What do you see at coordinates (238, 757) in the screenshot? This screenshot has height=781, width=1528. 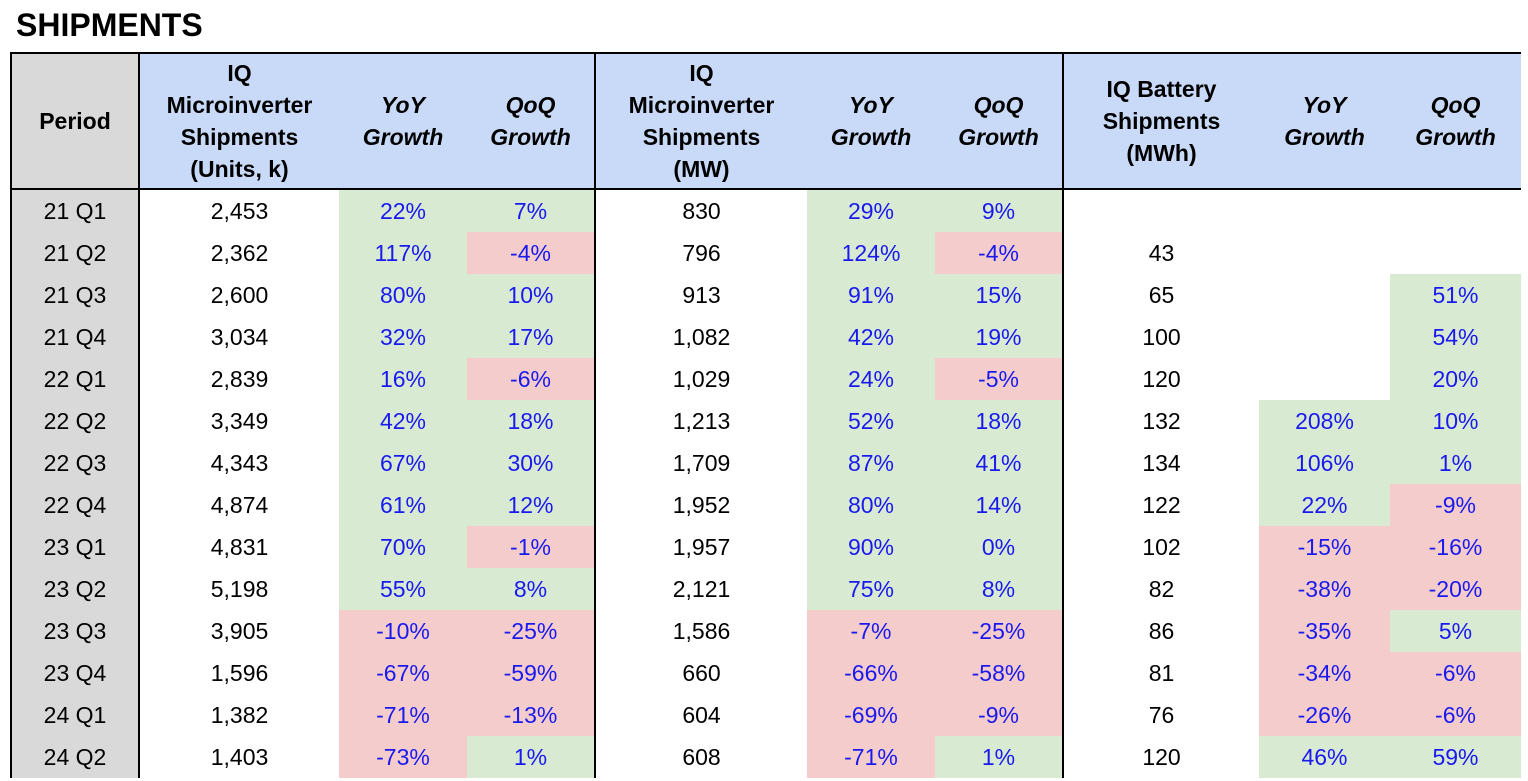 I see `units-cell: 1,403` at bounding box center [238, 757].